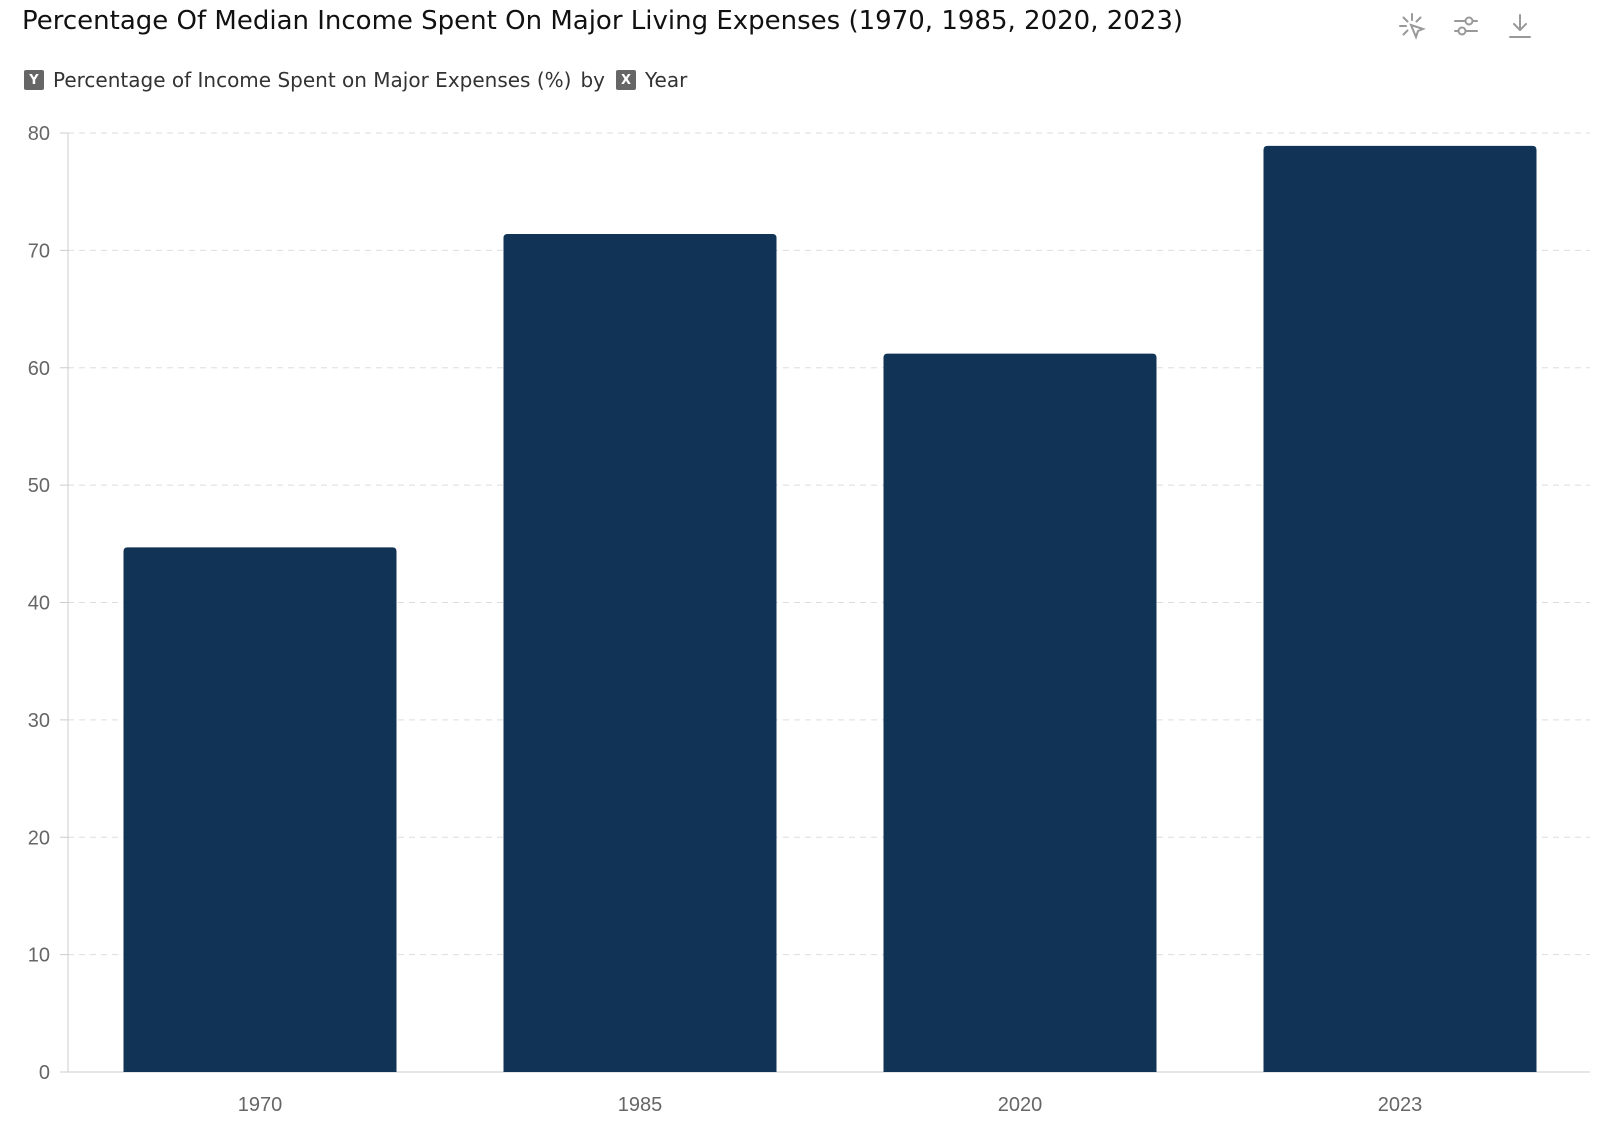  I want to click on bar-1970, so click(260, 809).